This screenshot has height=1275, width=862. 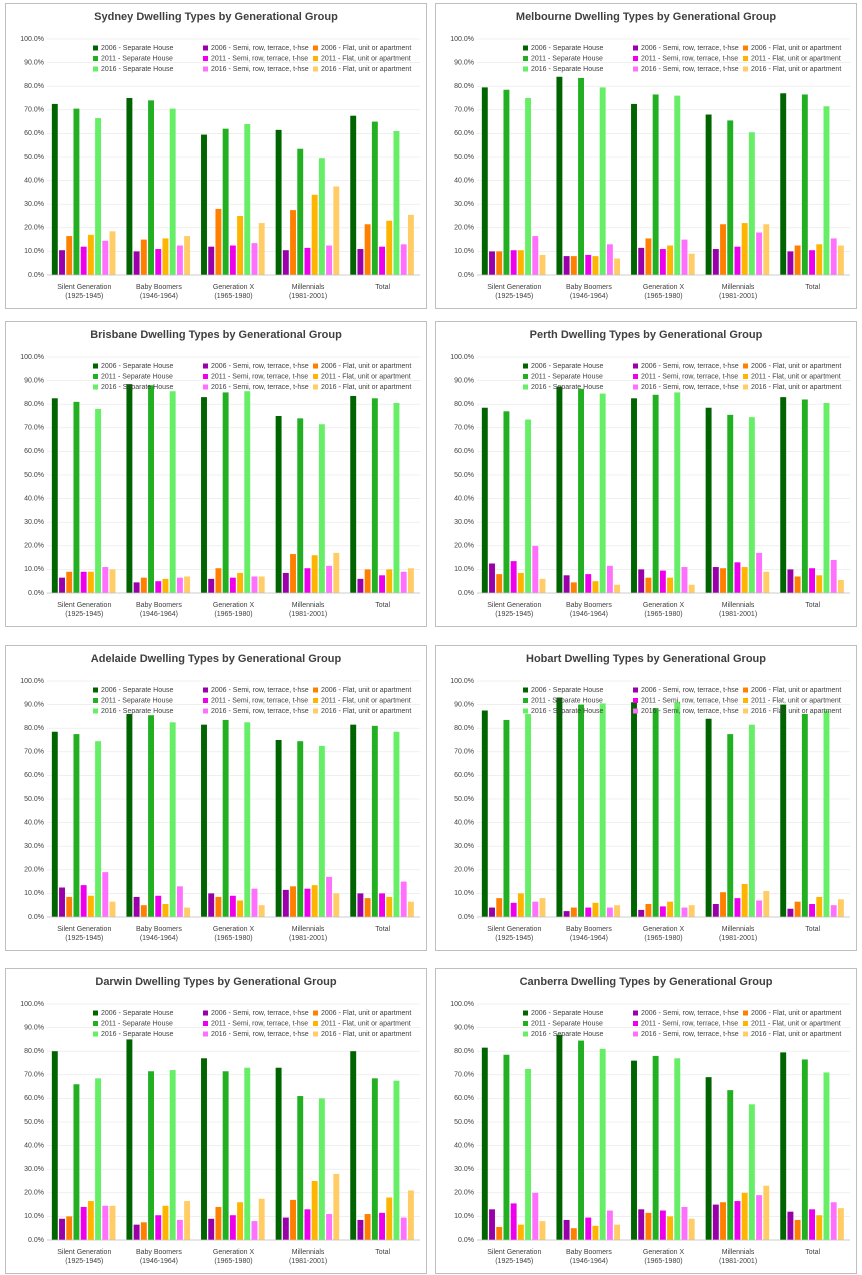 I want to click on legend-label: 2006 - Semi, row, terrace, t-hse, so click(x=690, y=366).